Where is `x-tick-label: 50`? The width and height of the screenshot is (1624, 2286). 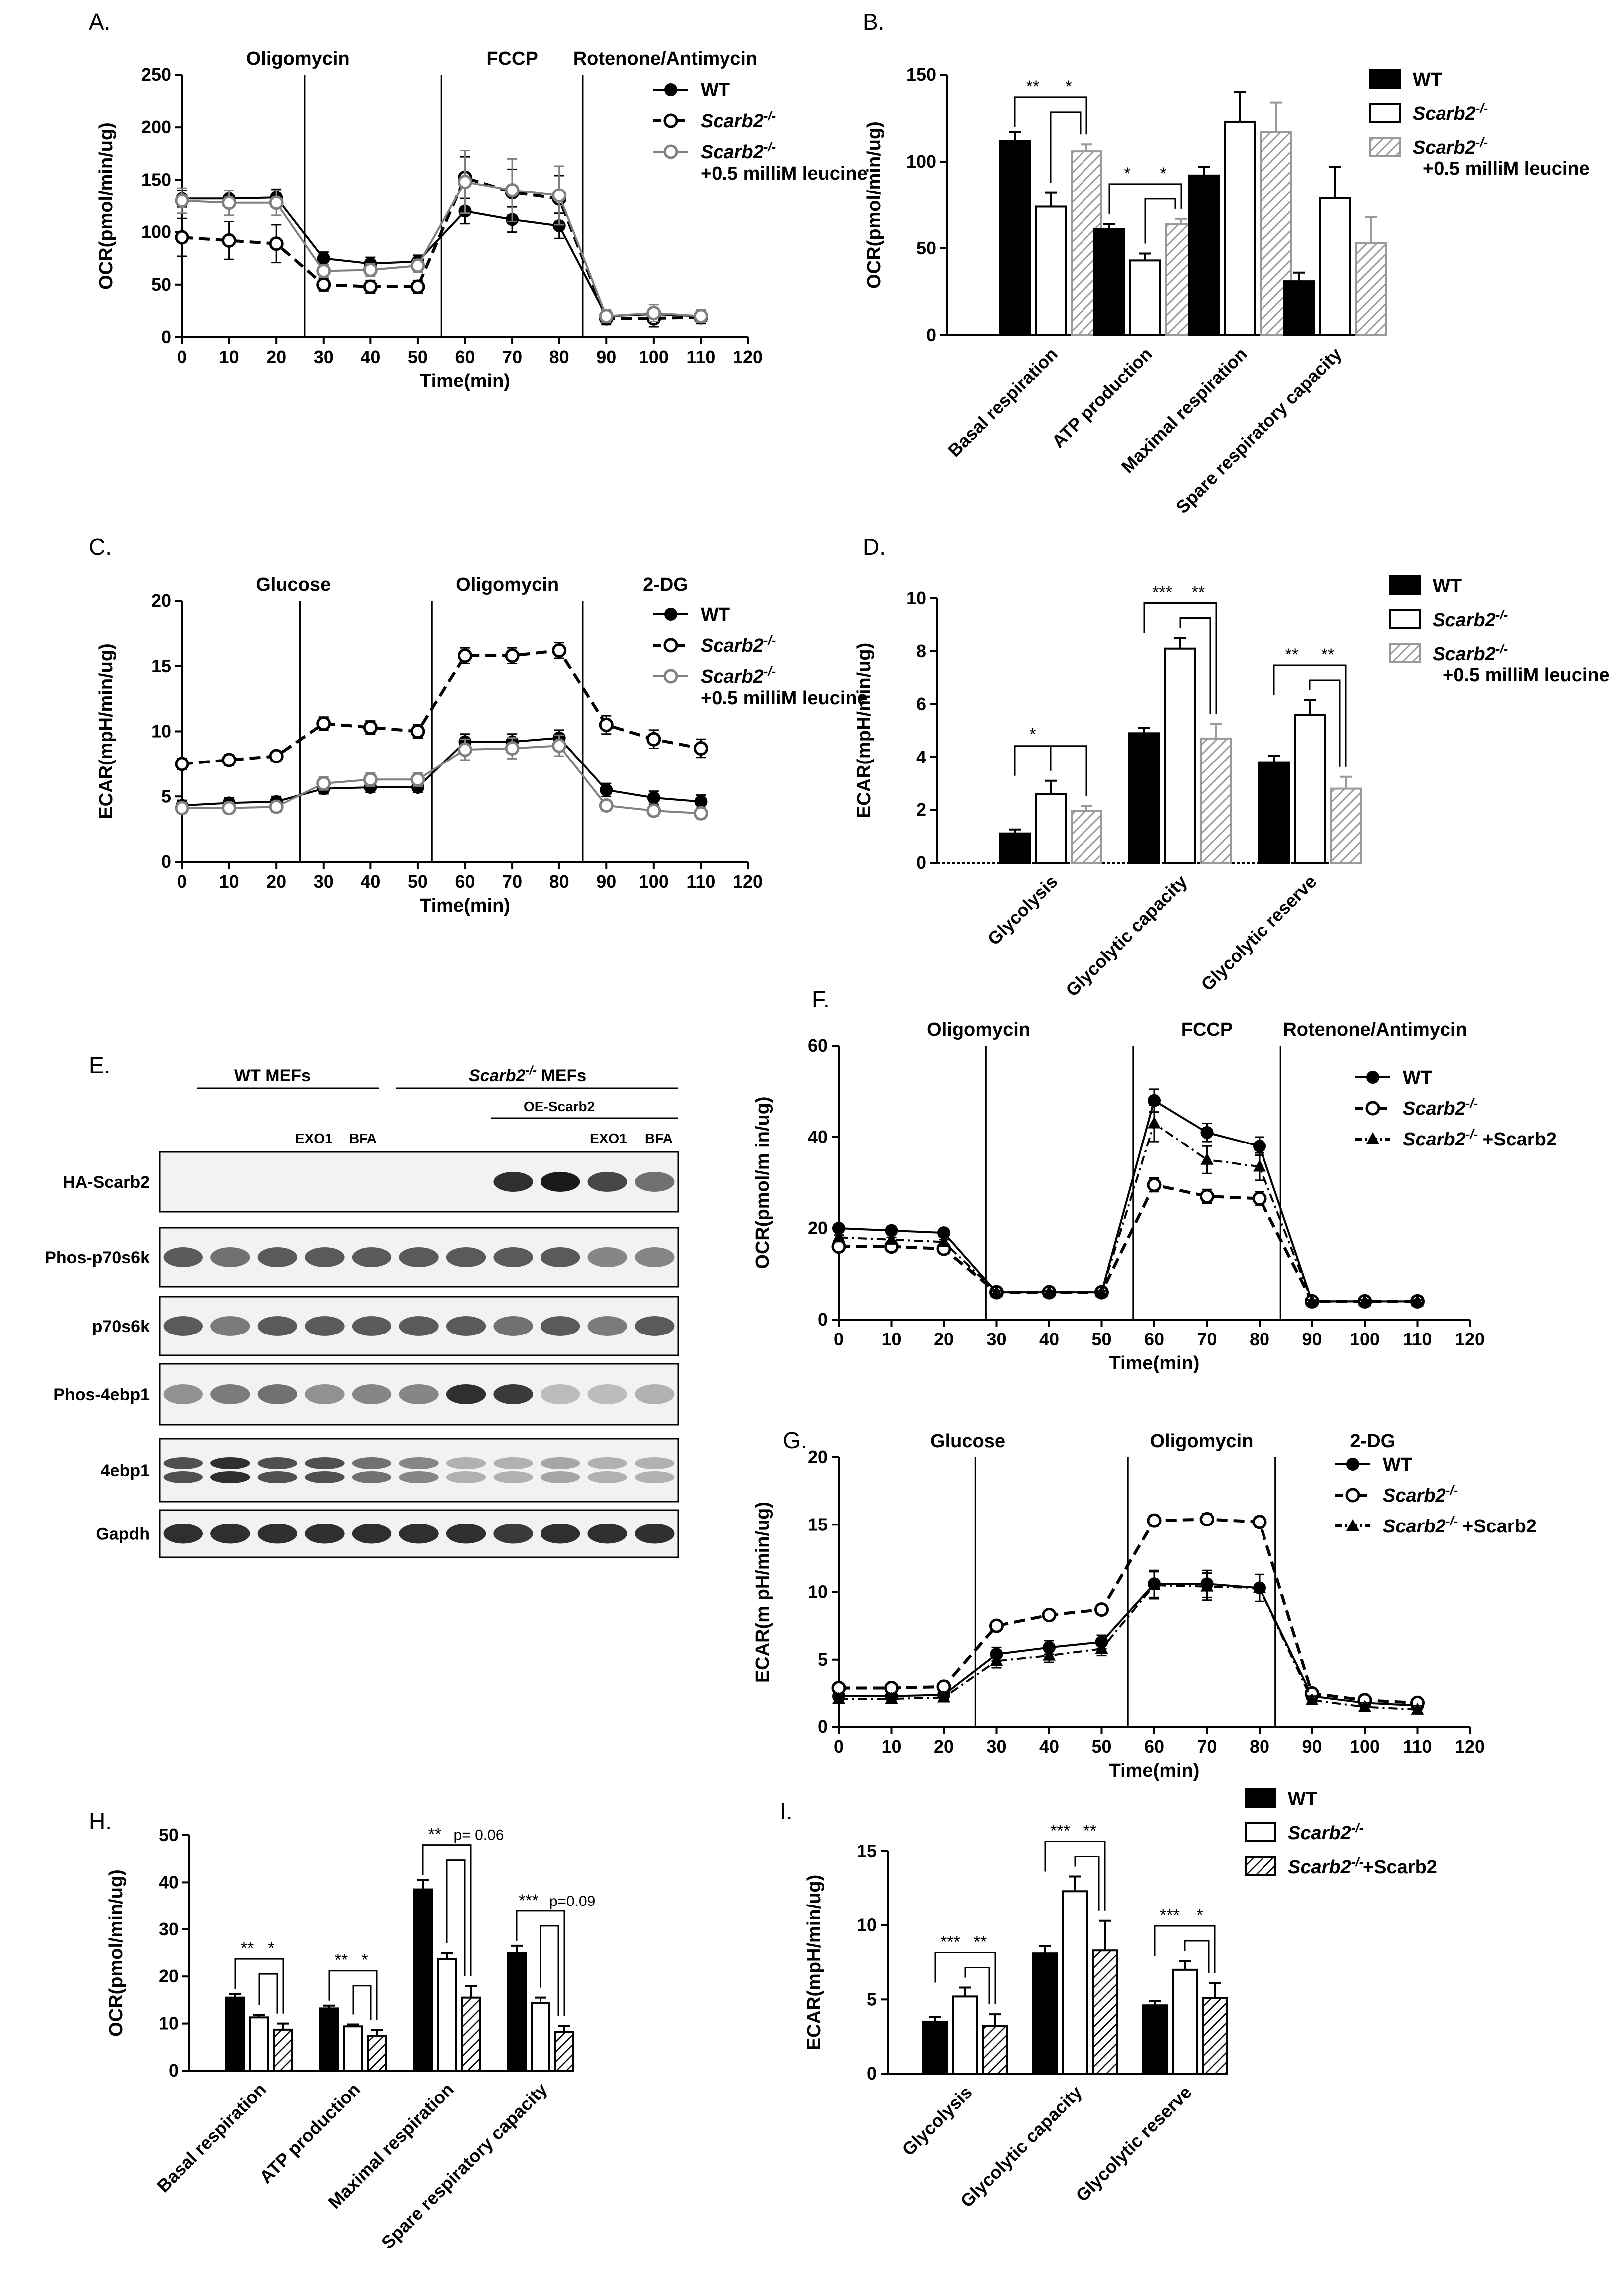
x-tick-label: 50 is located at coordinates (1101, 1339).